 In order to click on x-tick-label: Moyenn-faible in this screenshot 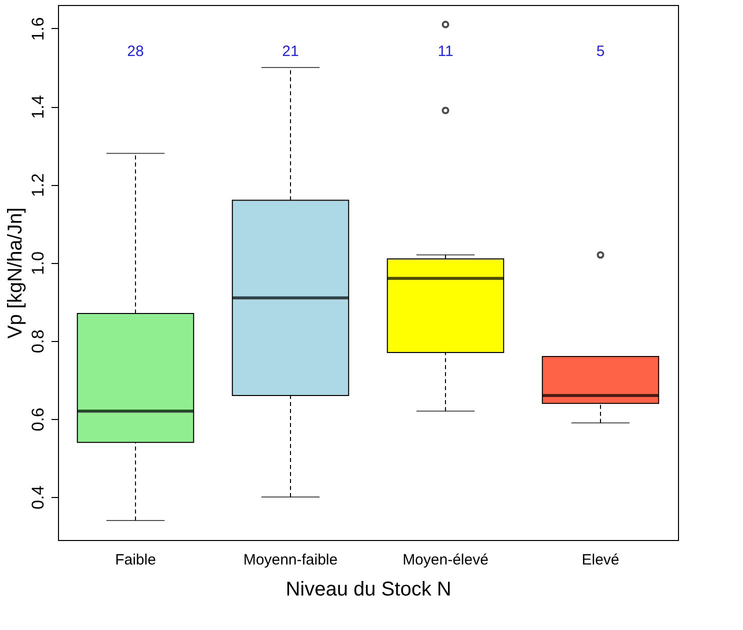, I will do `click(290, 560)`.